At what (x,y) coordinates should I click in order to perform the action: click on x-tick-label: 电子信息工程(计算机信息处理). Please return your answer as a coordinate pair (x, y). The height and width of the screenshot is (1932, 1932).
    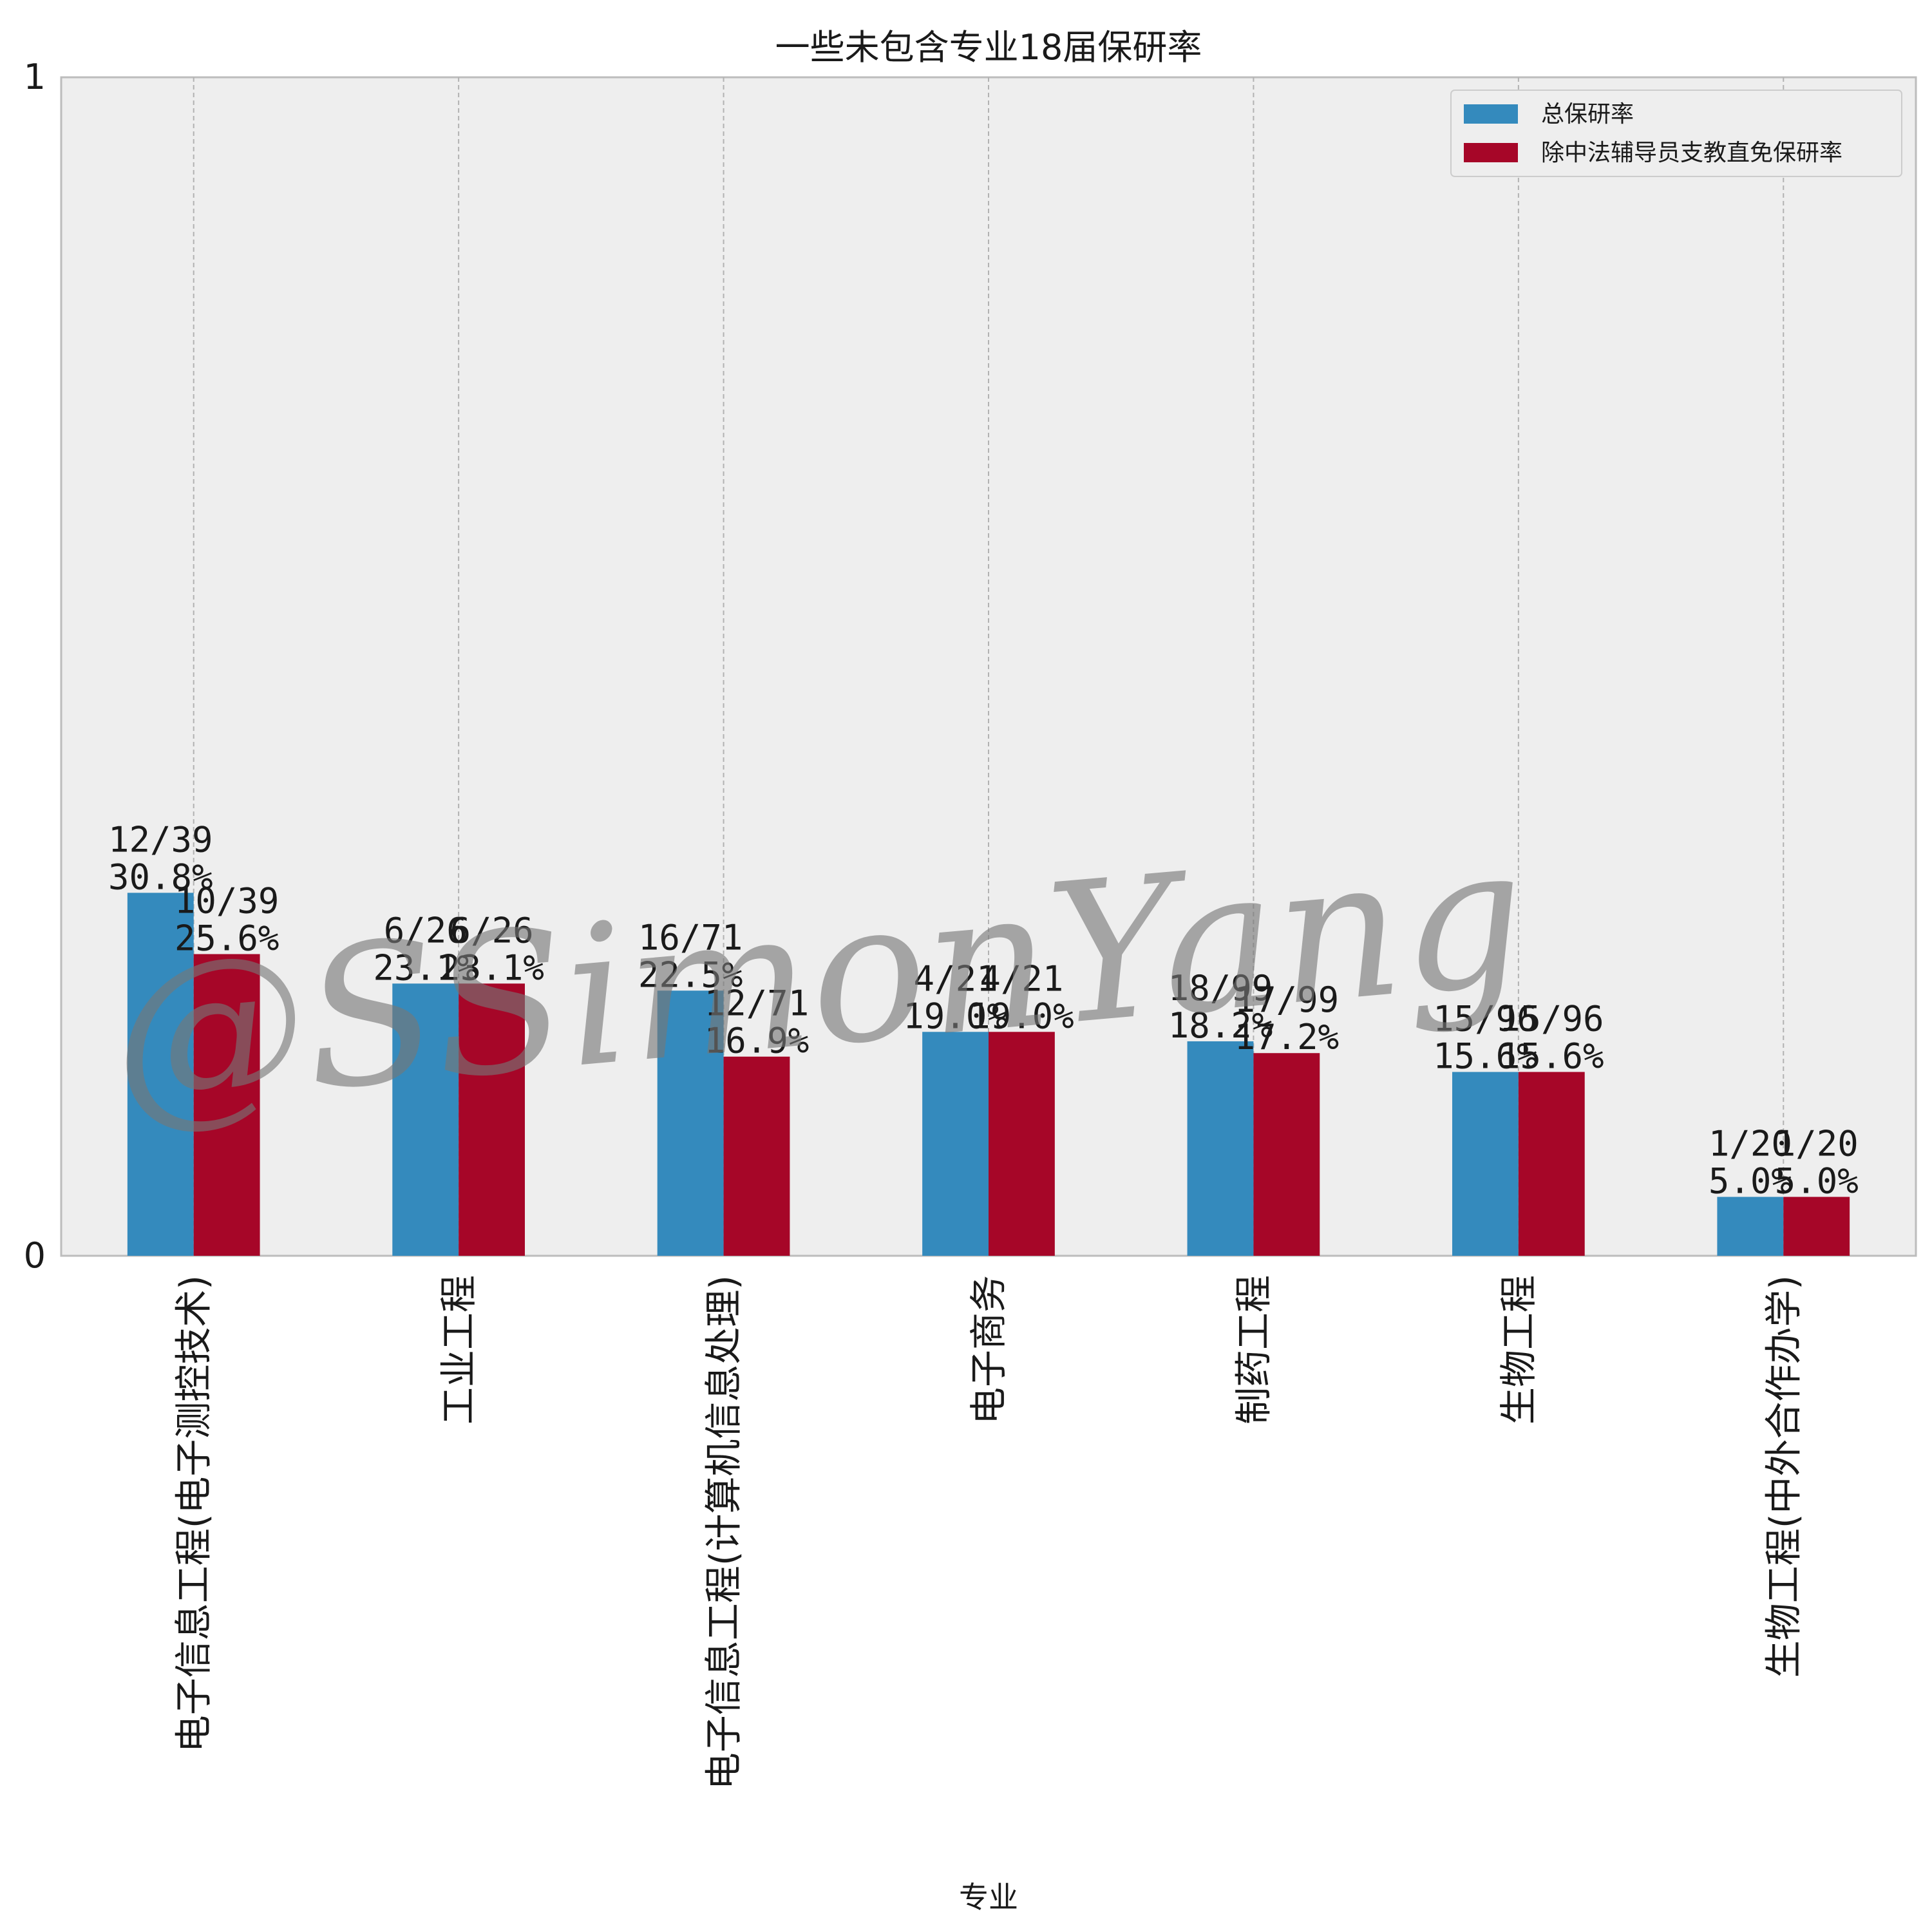
    Looking at the image, I should click on (724, 1533).